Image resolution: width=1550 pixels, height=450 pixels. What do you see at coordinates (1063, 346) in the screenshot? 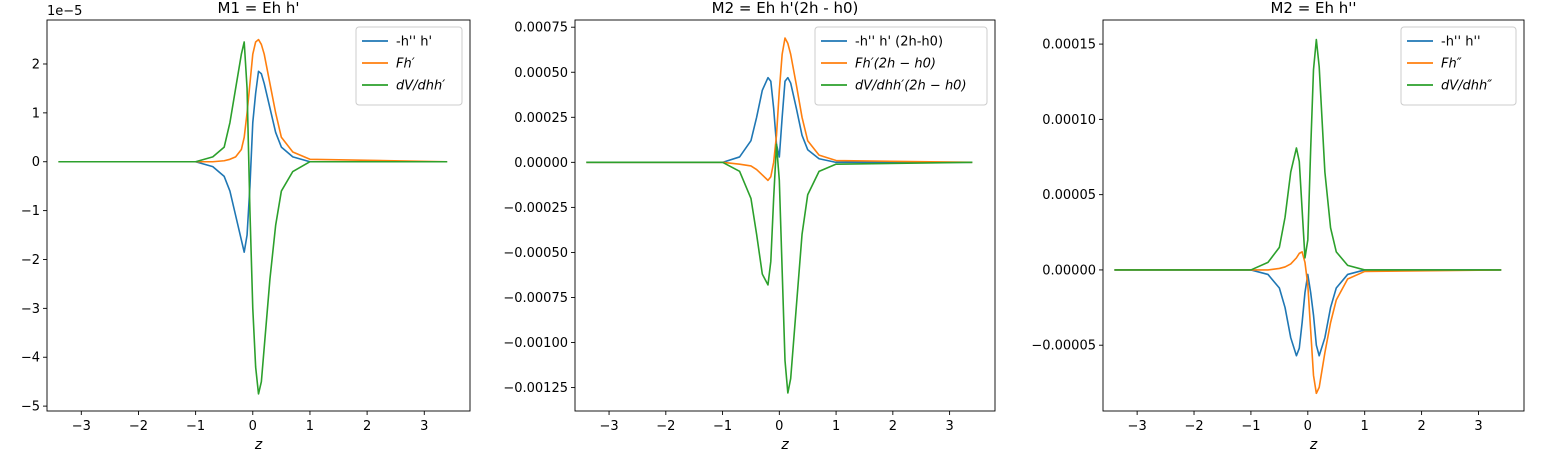
I see `y-tick-label: −0.00005` at bounding box center [1063, 346].